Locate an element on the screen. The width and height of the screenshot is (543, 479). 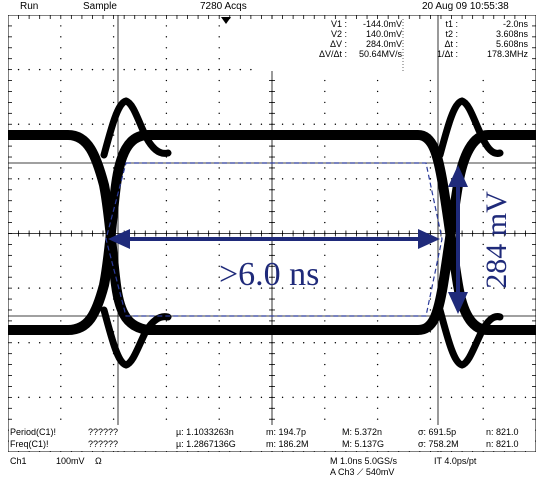
delta-v-label: ΔV : is located at coordinates (338, 44).